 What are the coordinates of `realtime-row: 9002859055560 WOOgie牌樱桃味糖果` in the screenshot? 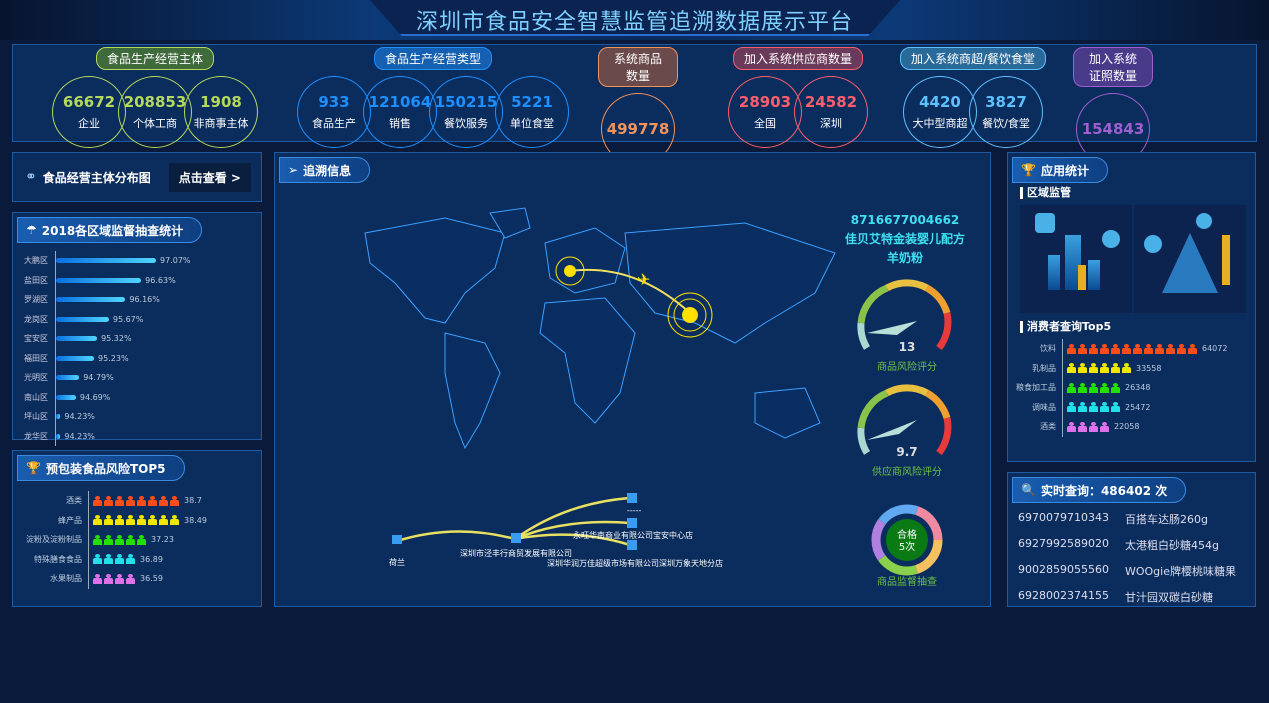 It's located at (1131, 576).